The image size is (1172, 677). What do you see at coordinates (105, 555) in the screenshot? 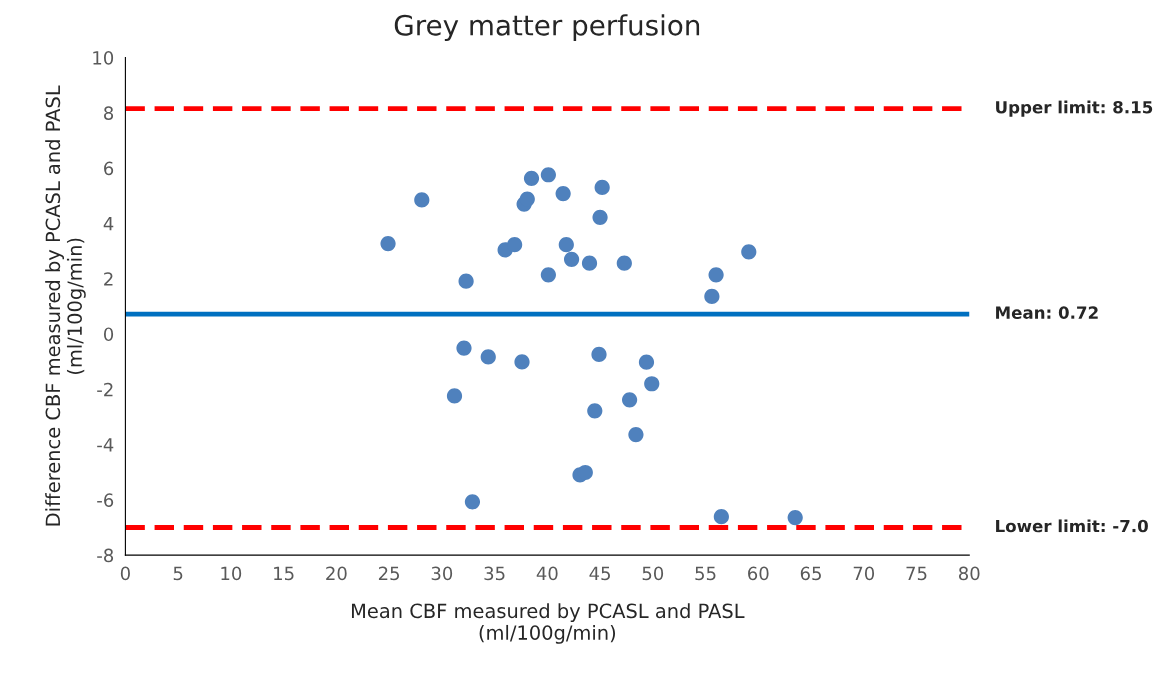
I see `y-tick-label: -8` at bounding box center [105, 555].